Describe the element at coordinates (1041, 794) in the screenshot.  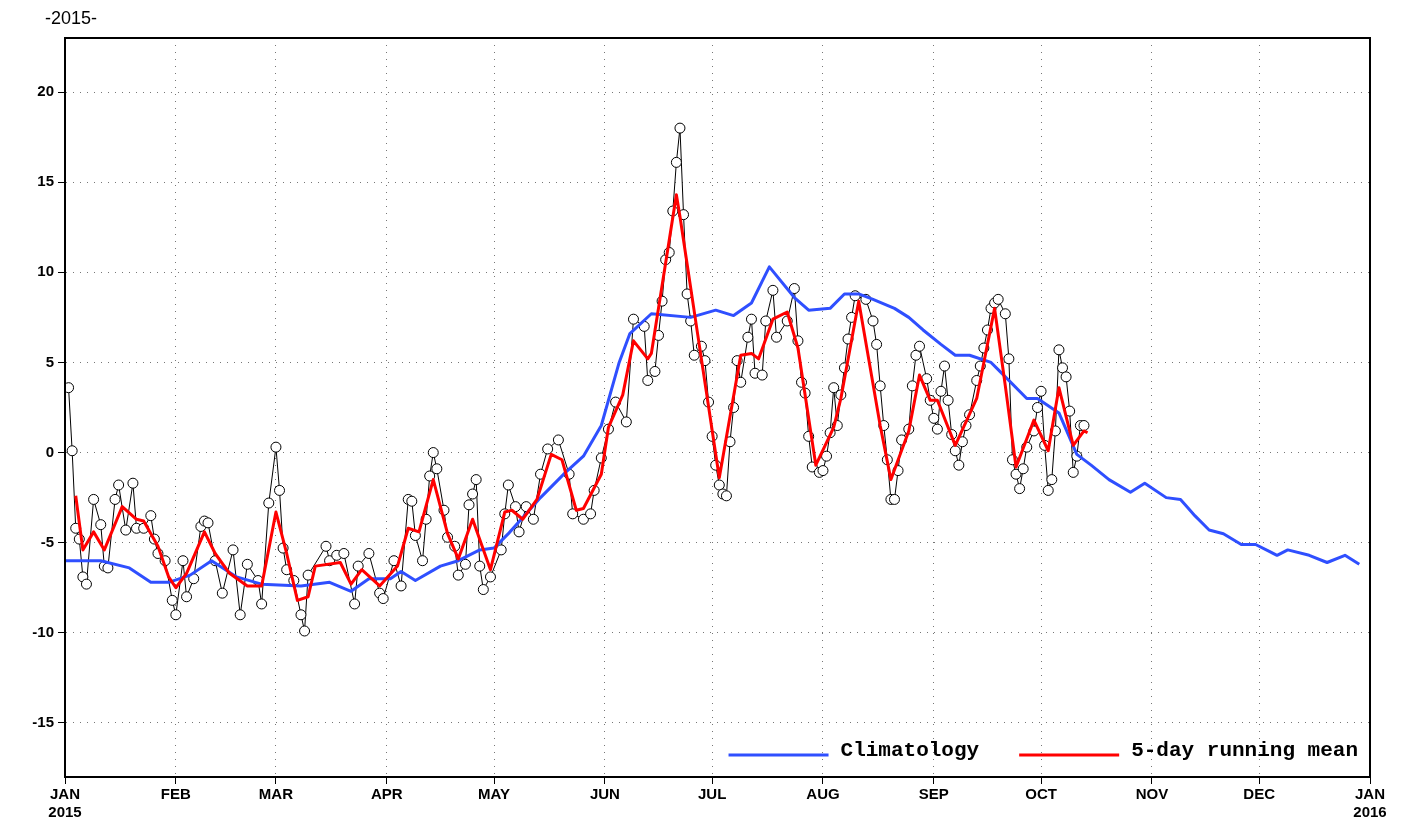
I see `x-tick-label: OCT` at that location.